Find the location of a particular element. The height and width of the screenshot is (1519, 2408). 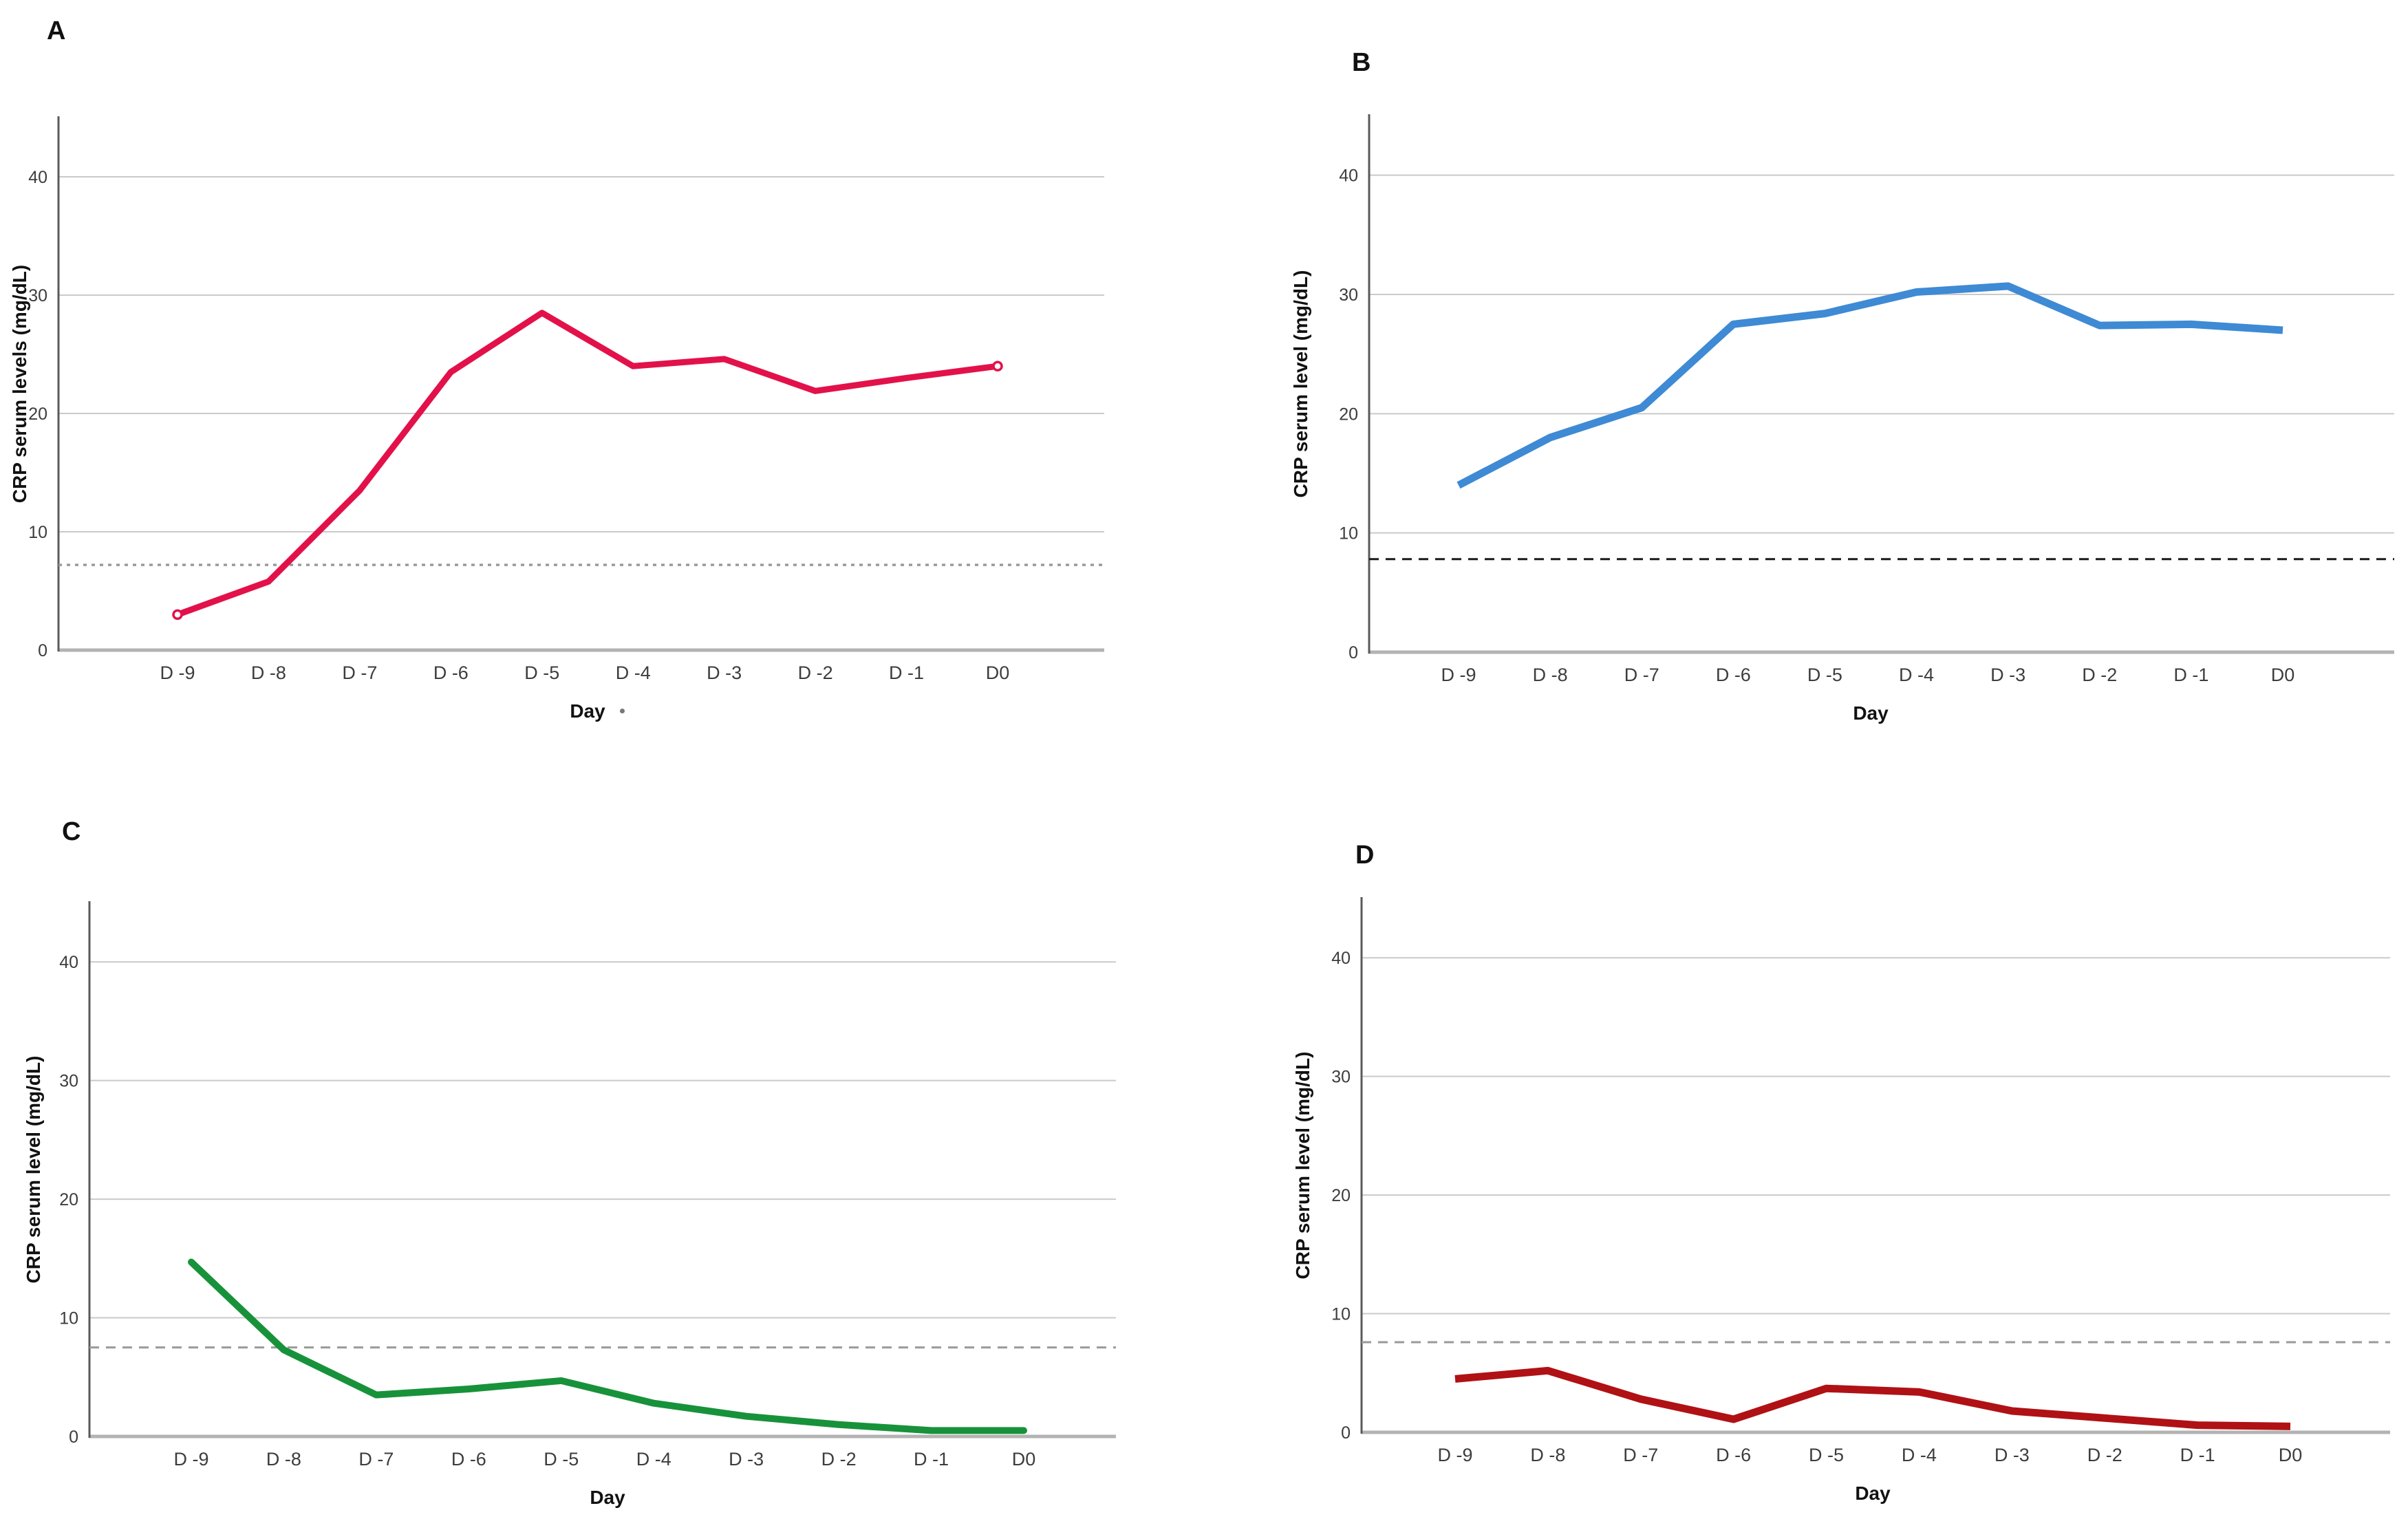

panel-b-label: B is located at coordinates (1361, 62).